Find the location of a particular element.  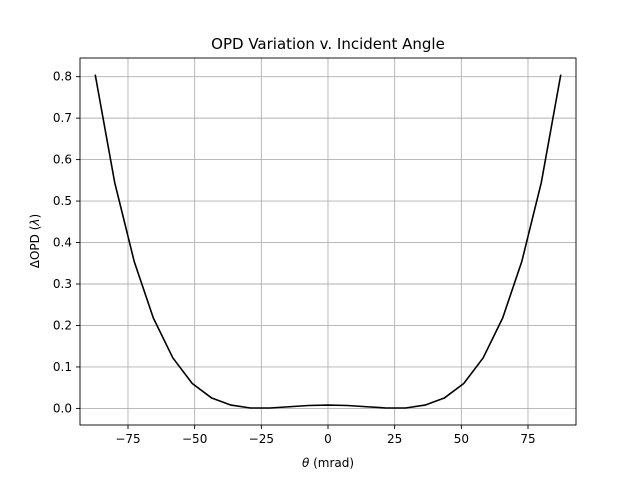

y-axis-label-symbol: λ is located at coordinates (35, 222).